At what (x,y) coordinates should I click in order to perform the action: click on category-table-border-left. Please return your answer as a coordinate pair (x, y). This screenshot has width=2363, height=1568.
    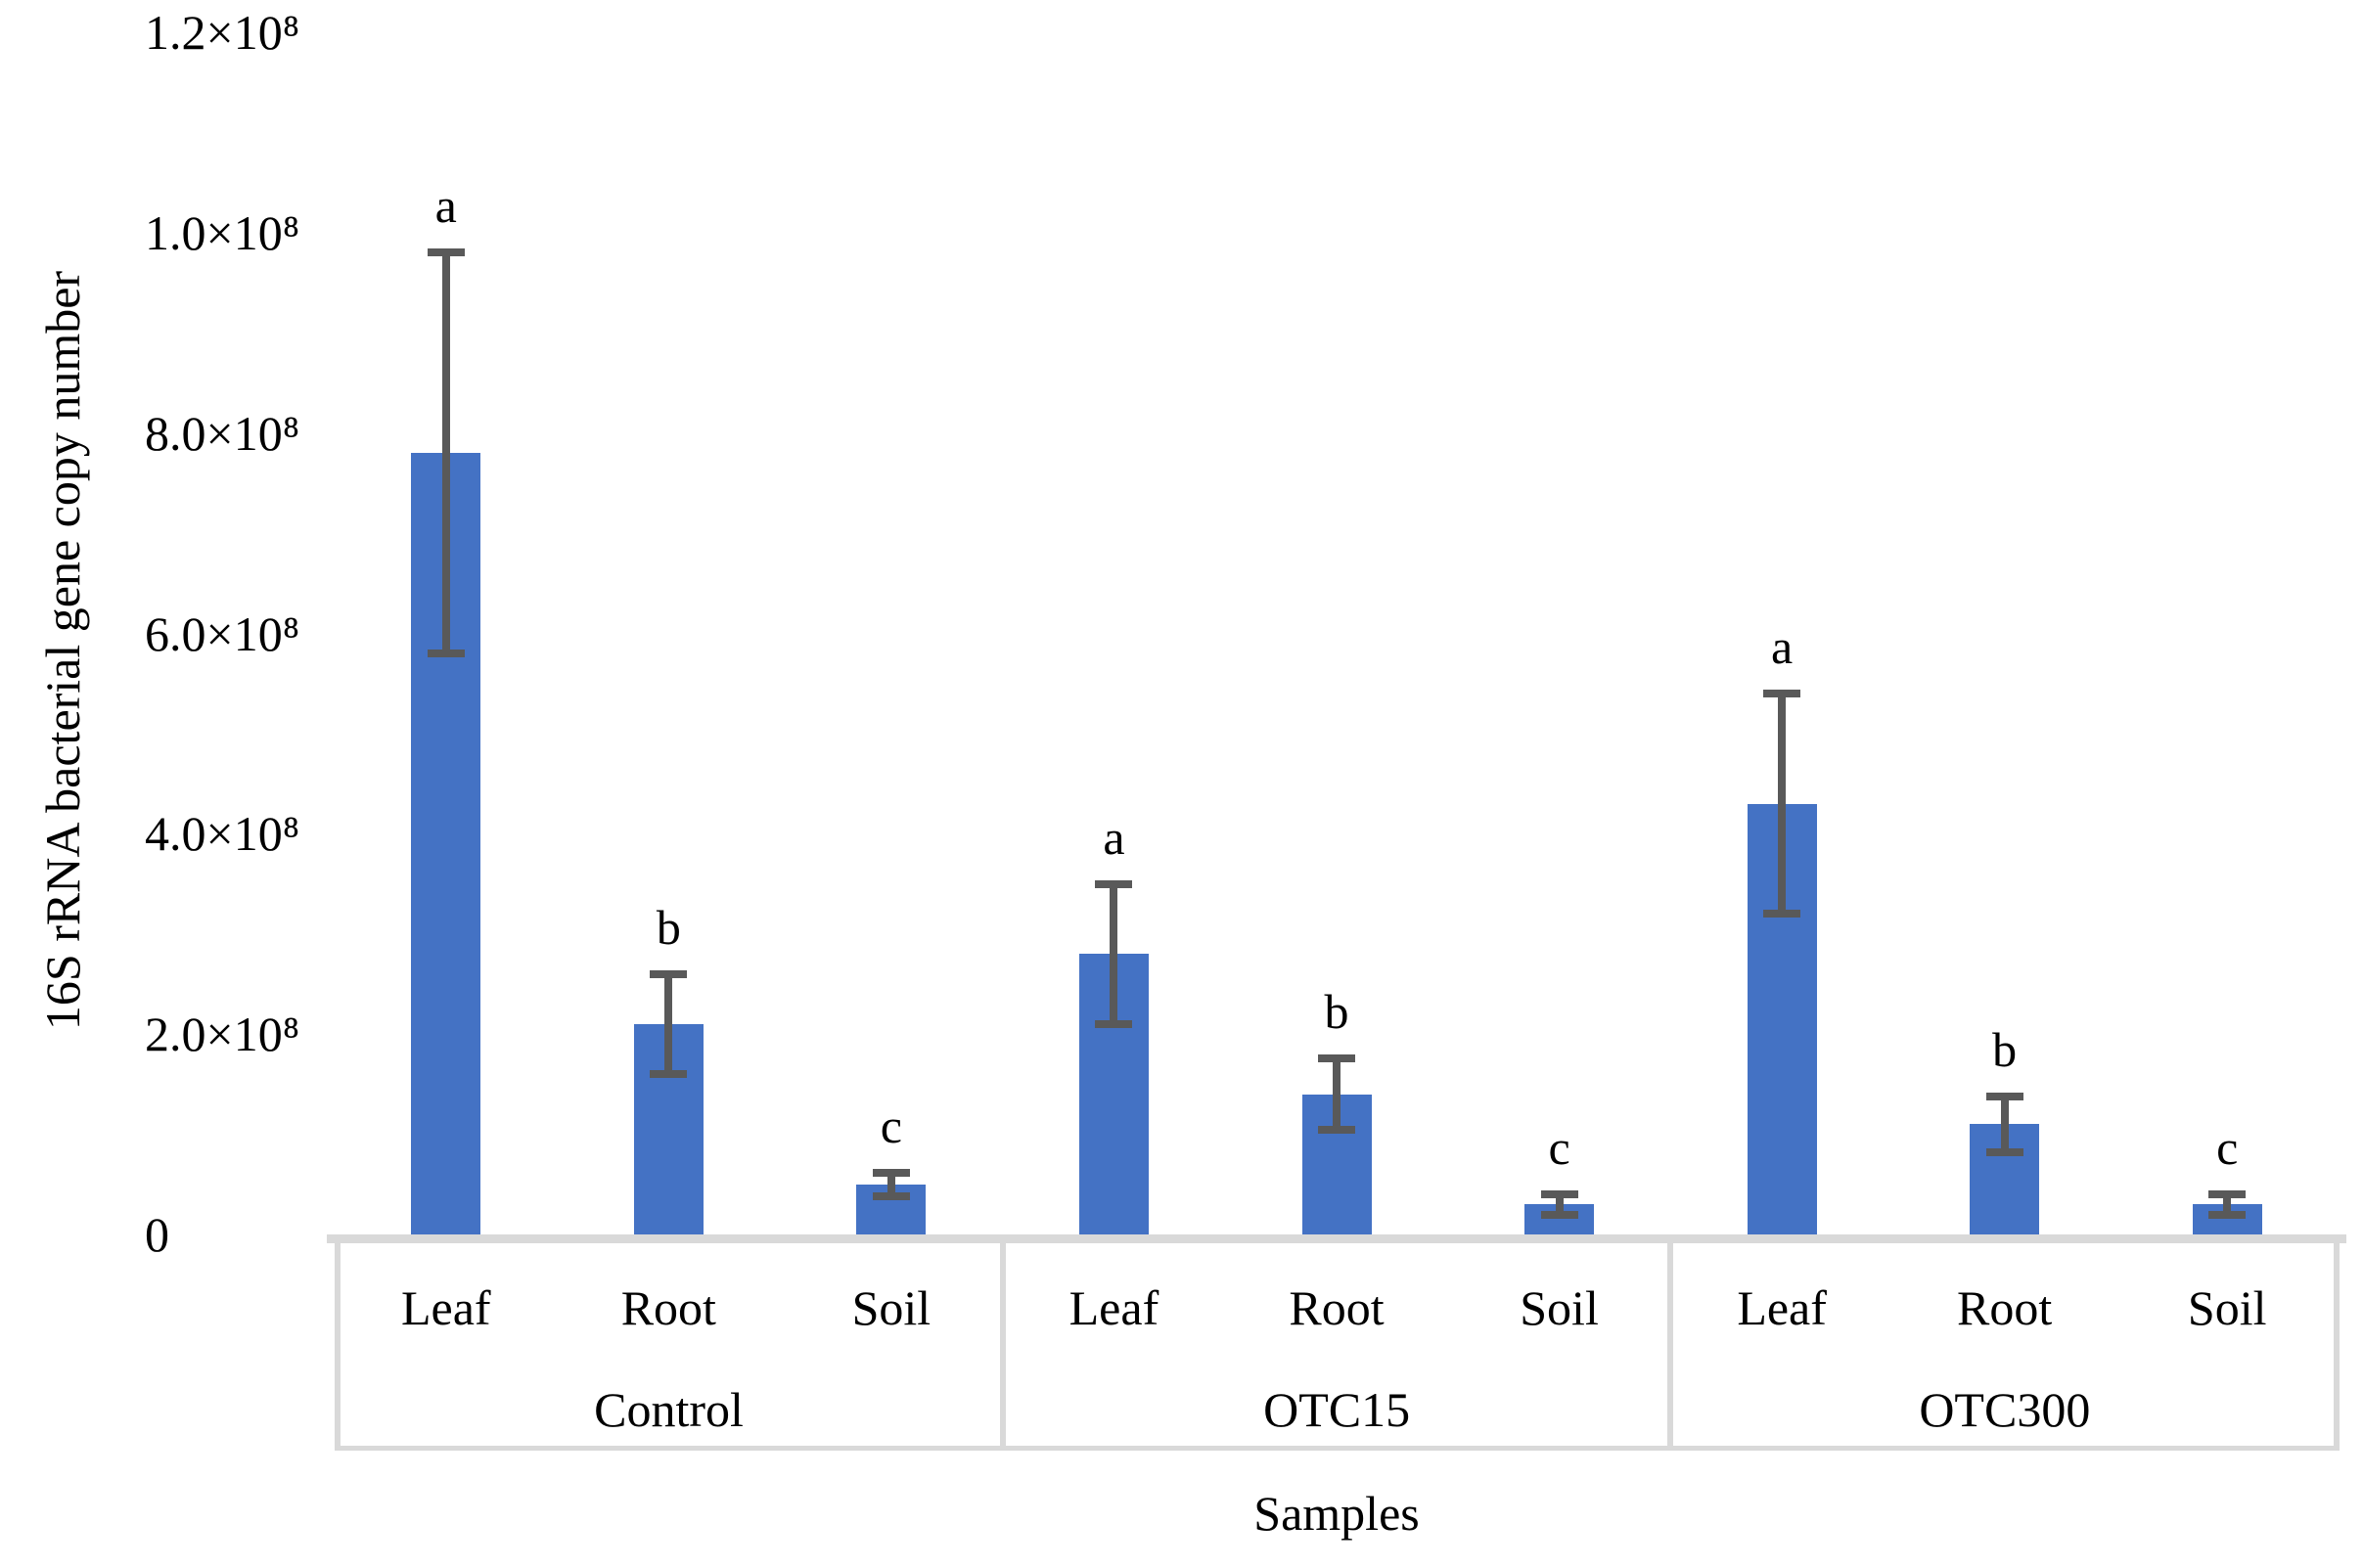
    Looking at the image, I should click on (338, 1345).